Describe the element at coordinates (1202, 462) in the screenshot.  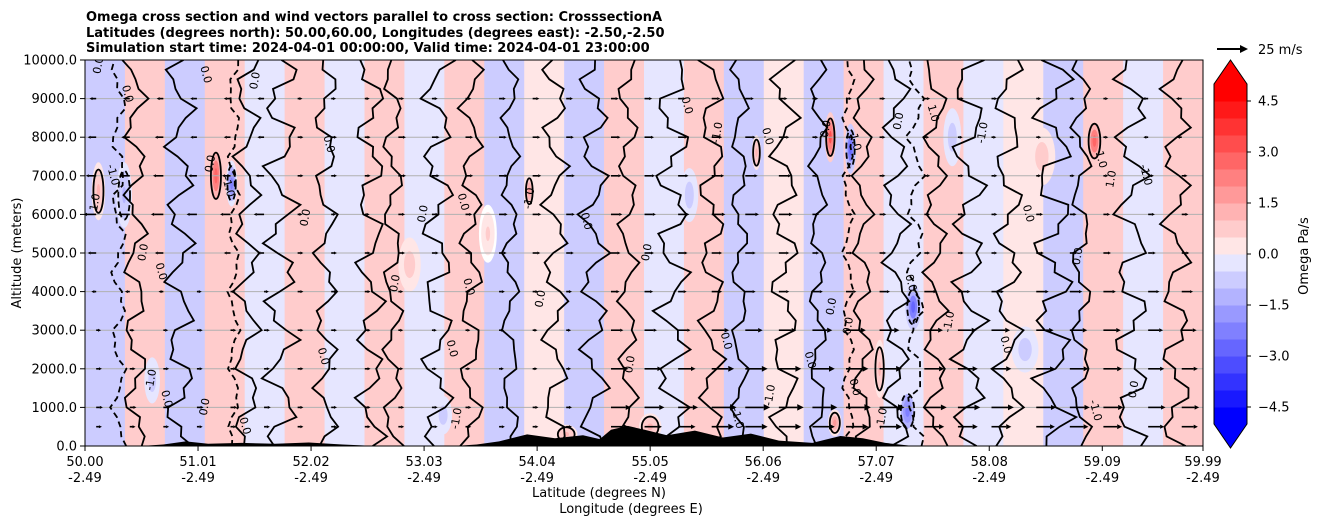
I see `x-tick-label-latitude: 59.99` at that location.